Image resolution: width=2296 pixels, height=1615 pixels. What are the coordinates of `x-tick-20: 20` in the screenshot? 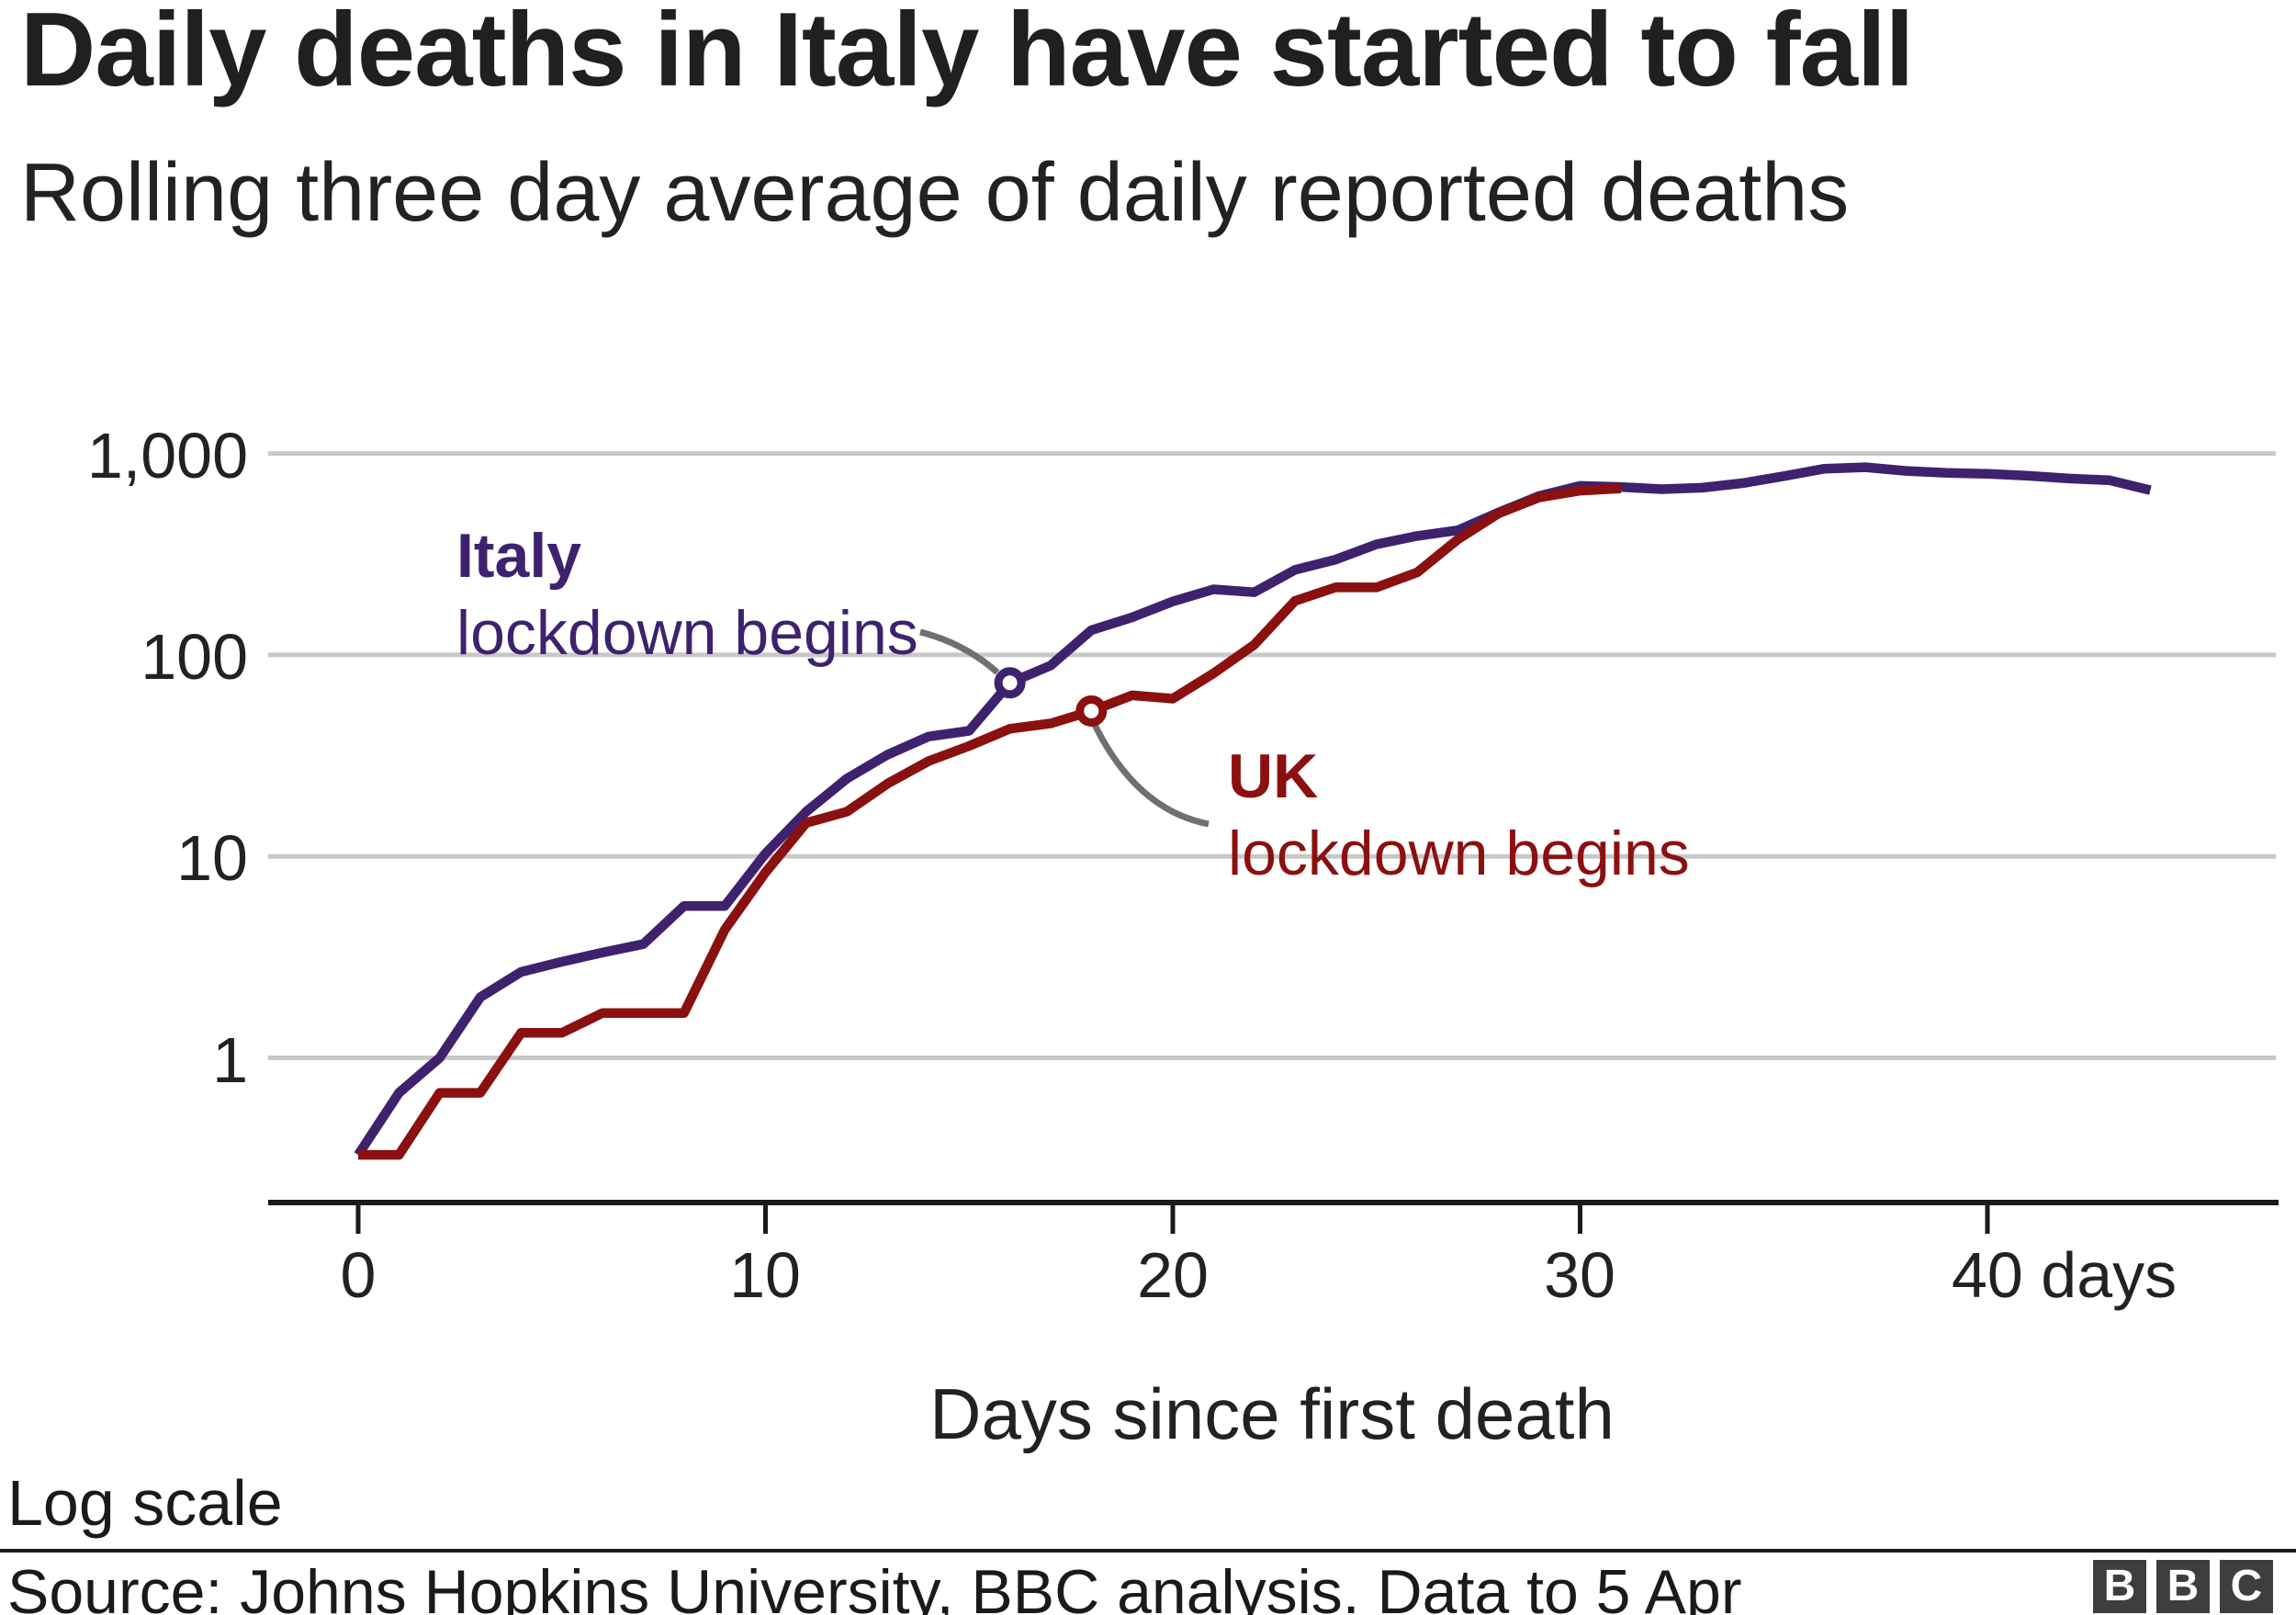 It's located at (1173, 1275).